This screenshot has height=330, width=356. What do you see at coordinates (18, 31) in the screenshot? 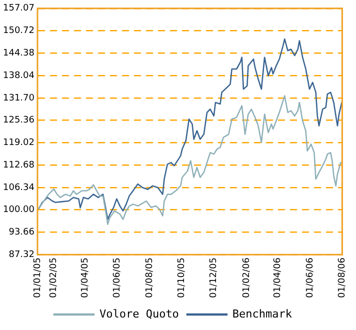
I see `y-tick-label: 150.72` at bounding box center [18, 31].